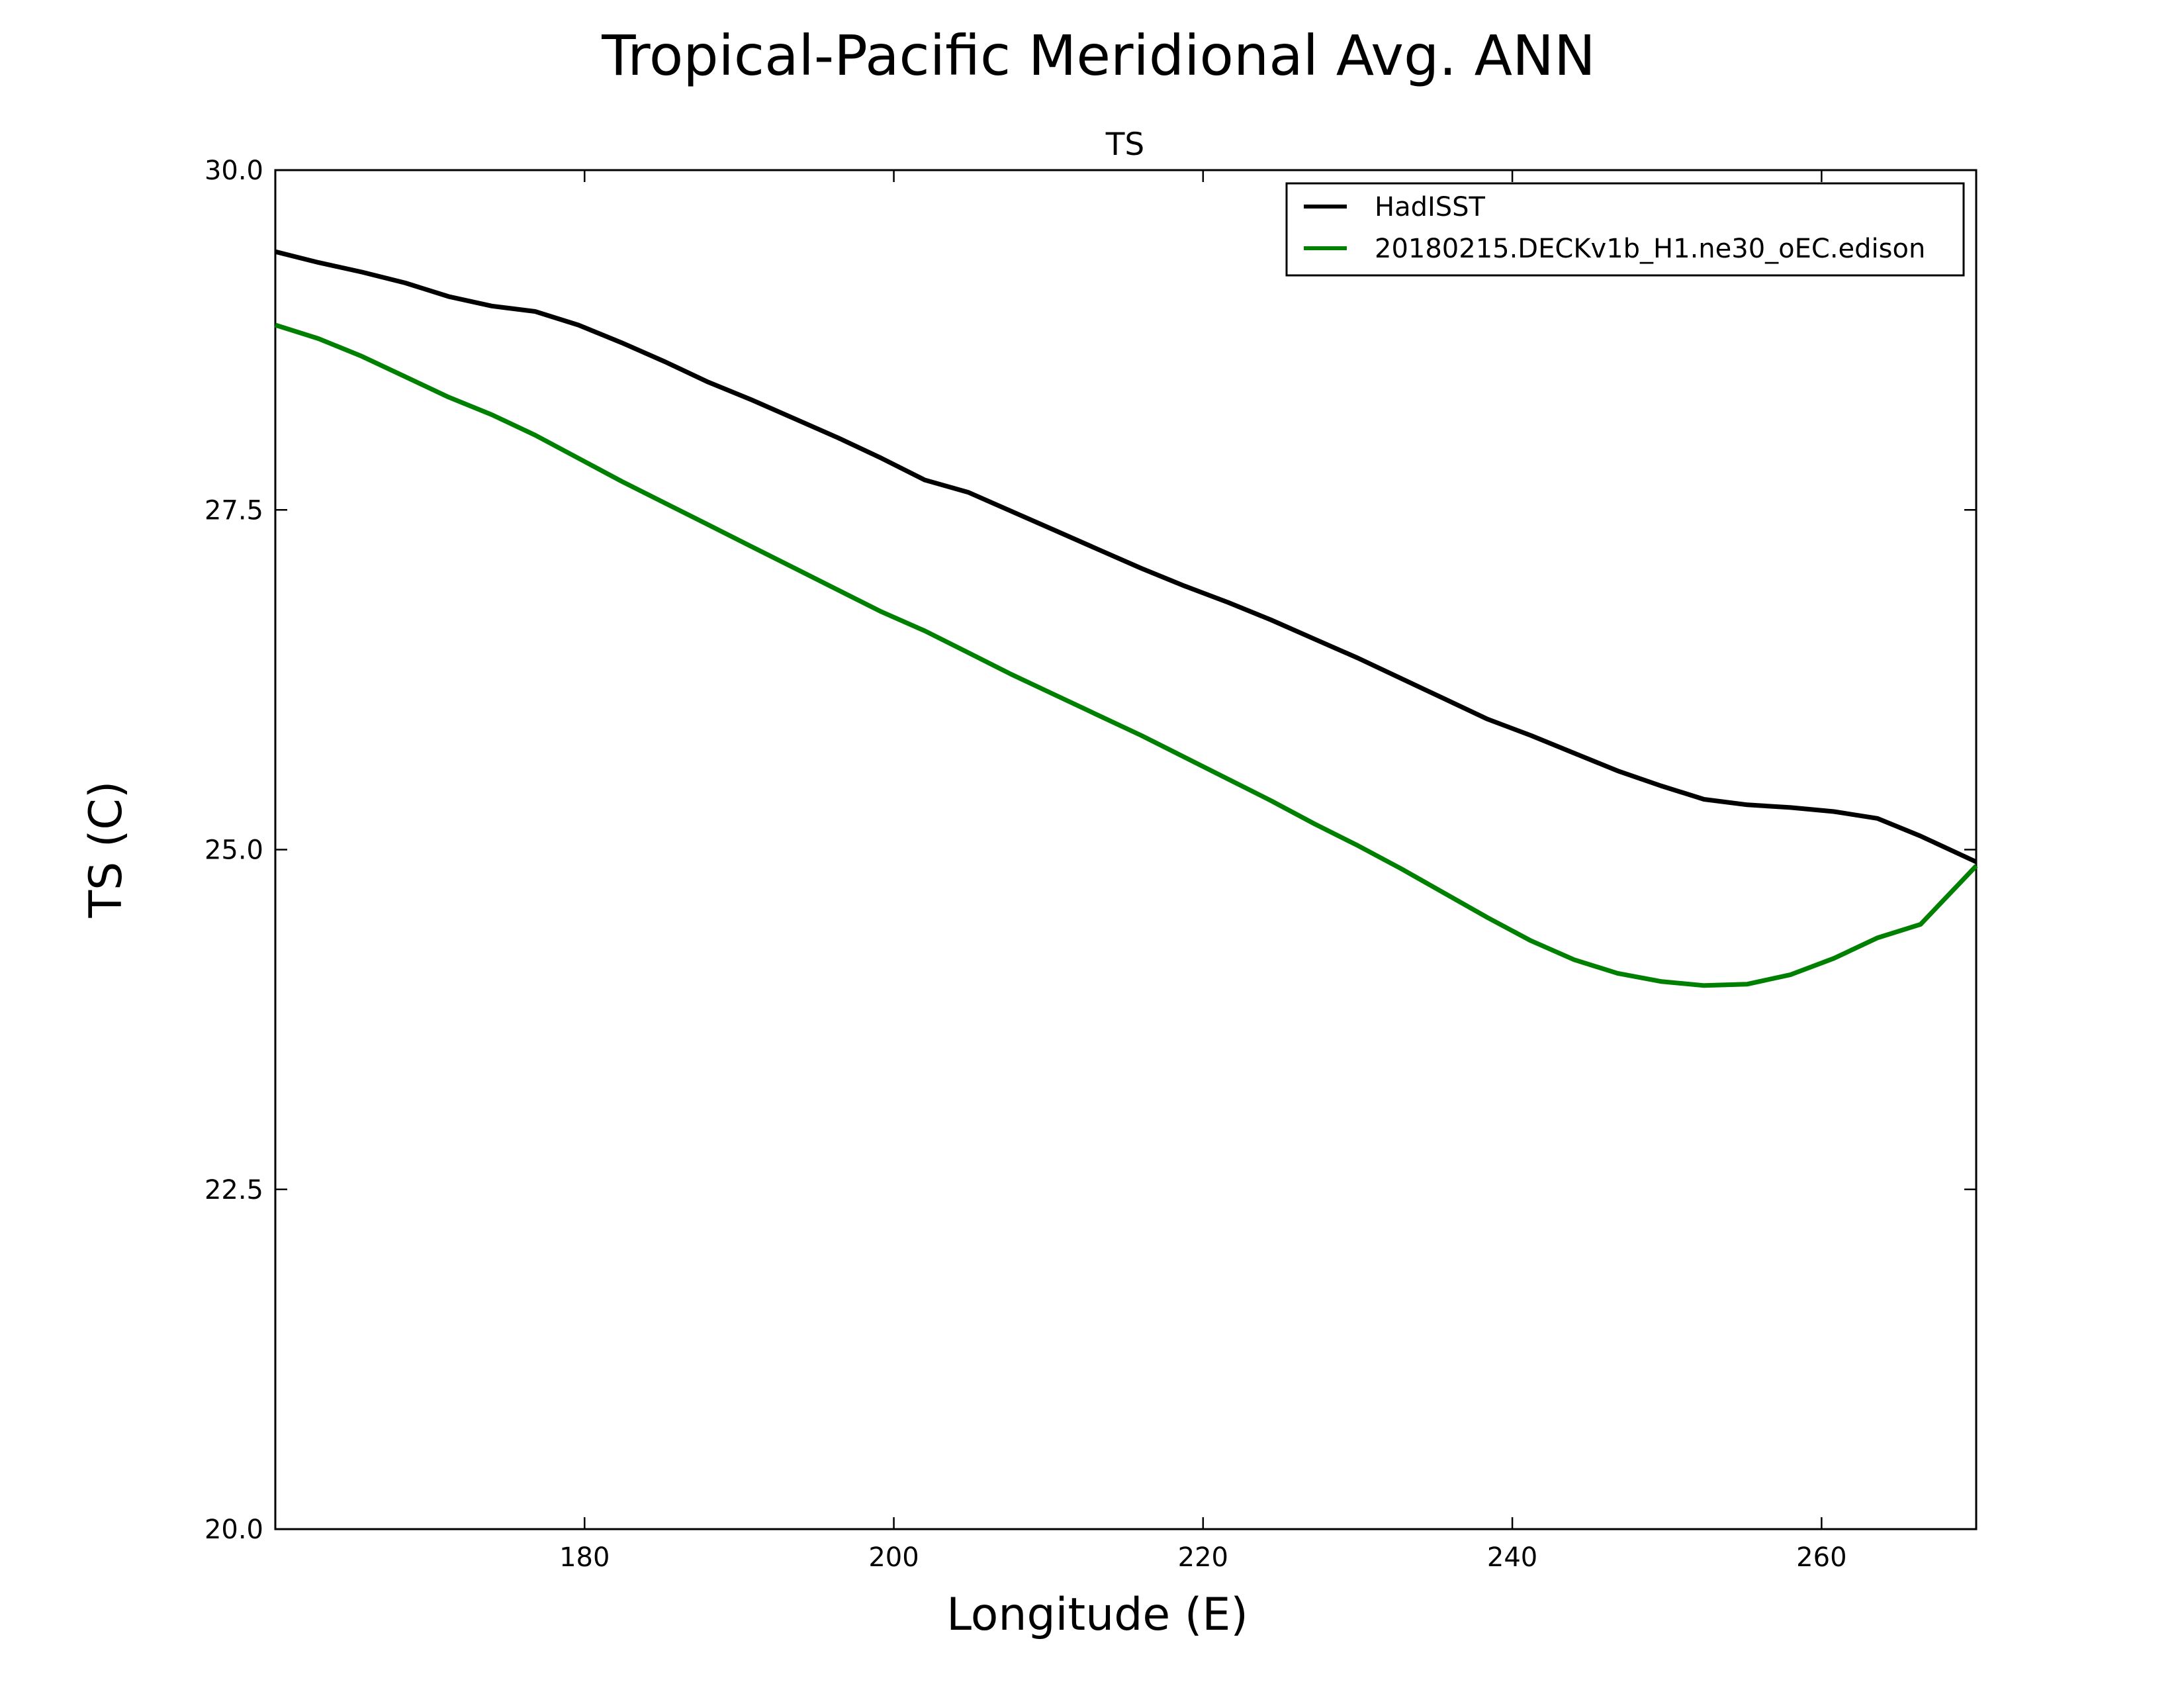 This screenshot has width=2184, height=1688. Describe the element at coordinates (1512, 1557) in the screenshot. I see `x-tick-label: 240` at that location.